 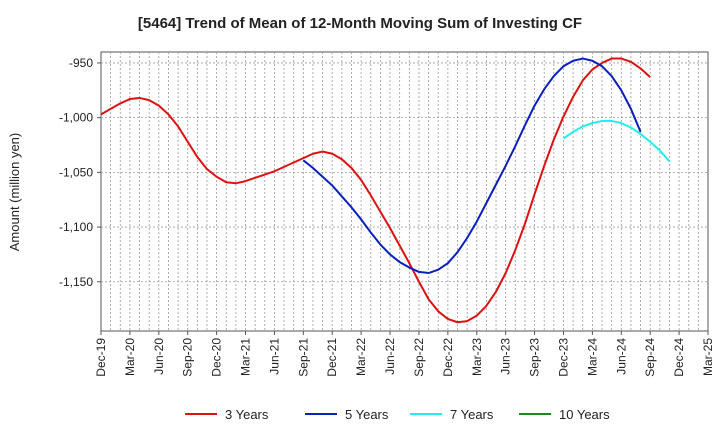 What do you see at coordinates (76, 118) in the screenshot?
I see `y-tick-label: -1,000` at bounding box center [76, 118].